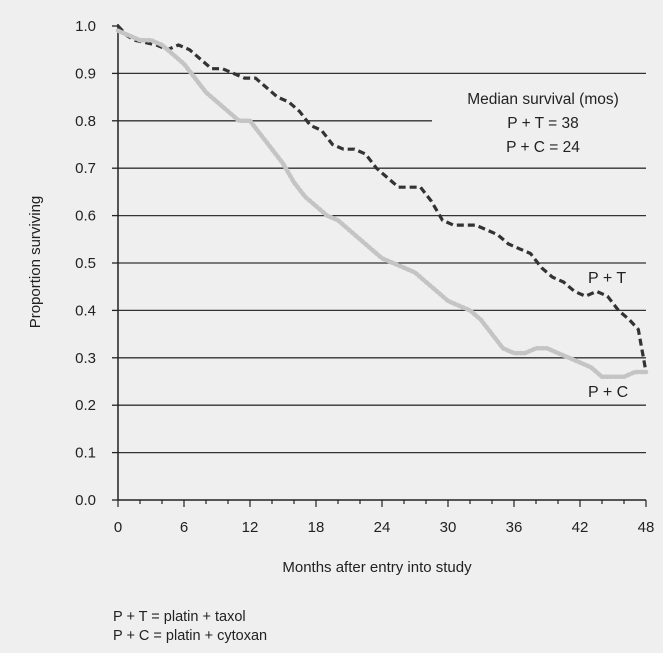 The image size is (663, 653). What do you see at coordinates (580, 527) in the screenshot?
I see `x-tick-label: 42` at bounding box center [580, 527].